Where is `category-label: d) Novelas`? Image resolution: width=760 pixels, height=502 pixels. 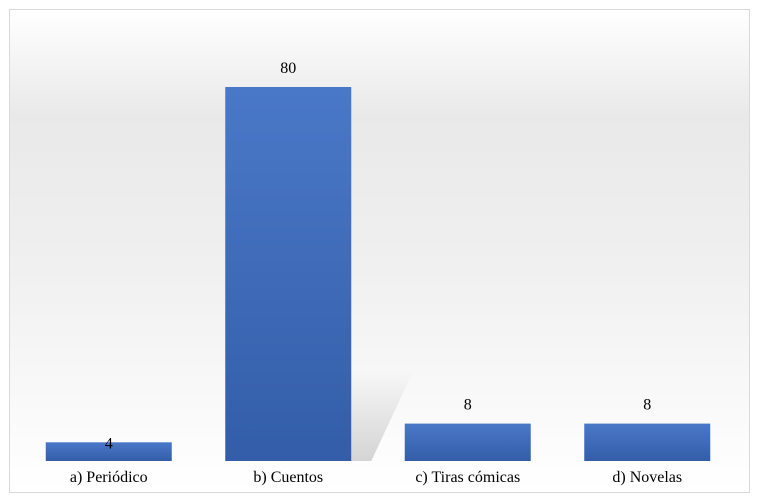 category-label: d) Novelas is located at coordinates (647, 477).